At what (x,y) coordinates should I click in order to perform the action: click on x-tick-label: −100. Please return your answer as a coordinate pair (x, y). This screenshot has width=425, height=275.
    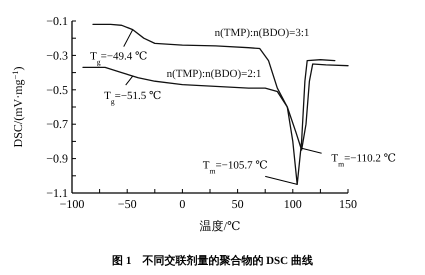
    Looking at the image, I should click on (72, 204).